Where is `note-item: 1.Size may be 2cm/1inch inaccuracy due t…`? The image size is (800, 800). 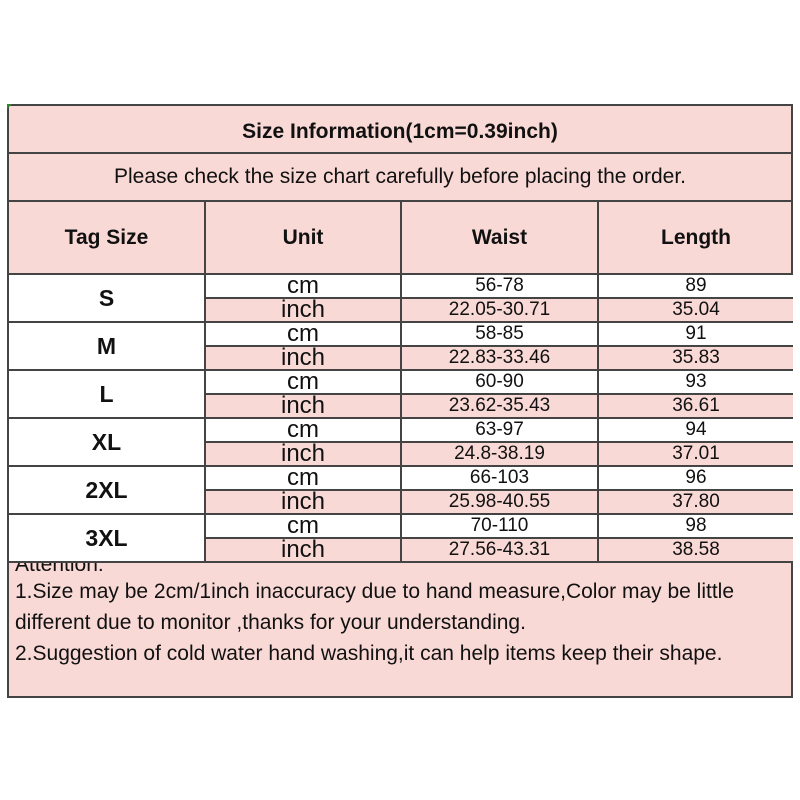
note-item: 1.Size may be 2cm/1inch inaccuracy due t… is located at coordinates (375, 607).